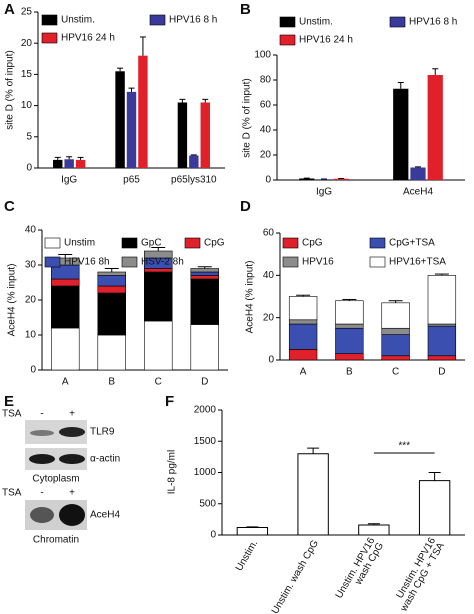 The width and height of the screenshot is (474, 614). Describe the element at coordinates (162, 262) in the screenshot. I see `legend-label: HSV-2 8h` at that location.